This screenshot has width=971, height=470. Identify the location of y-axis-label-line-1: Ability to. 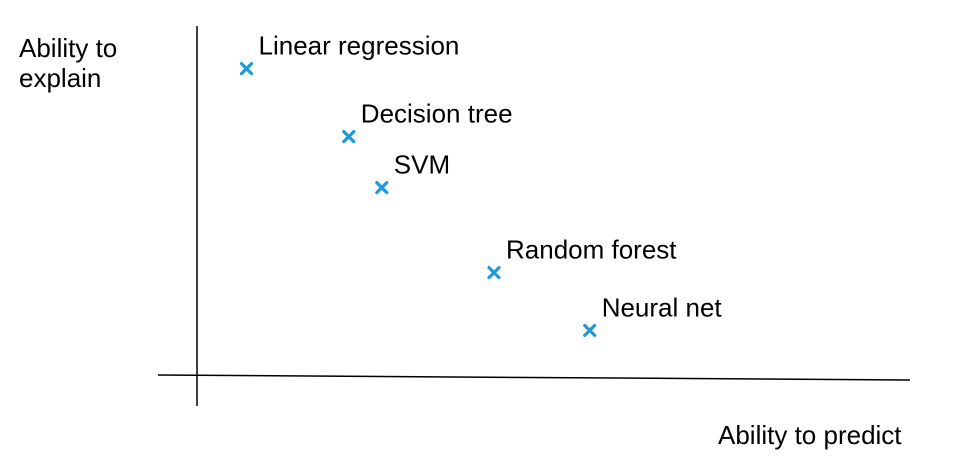
(68, 48).